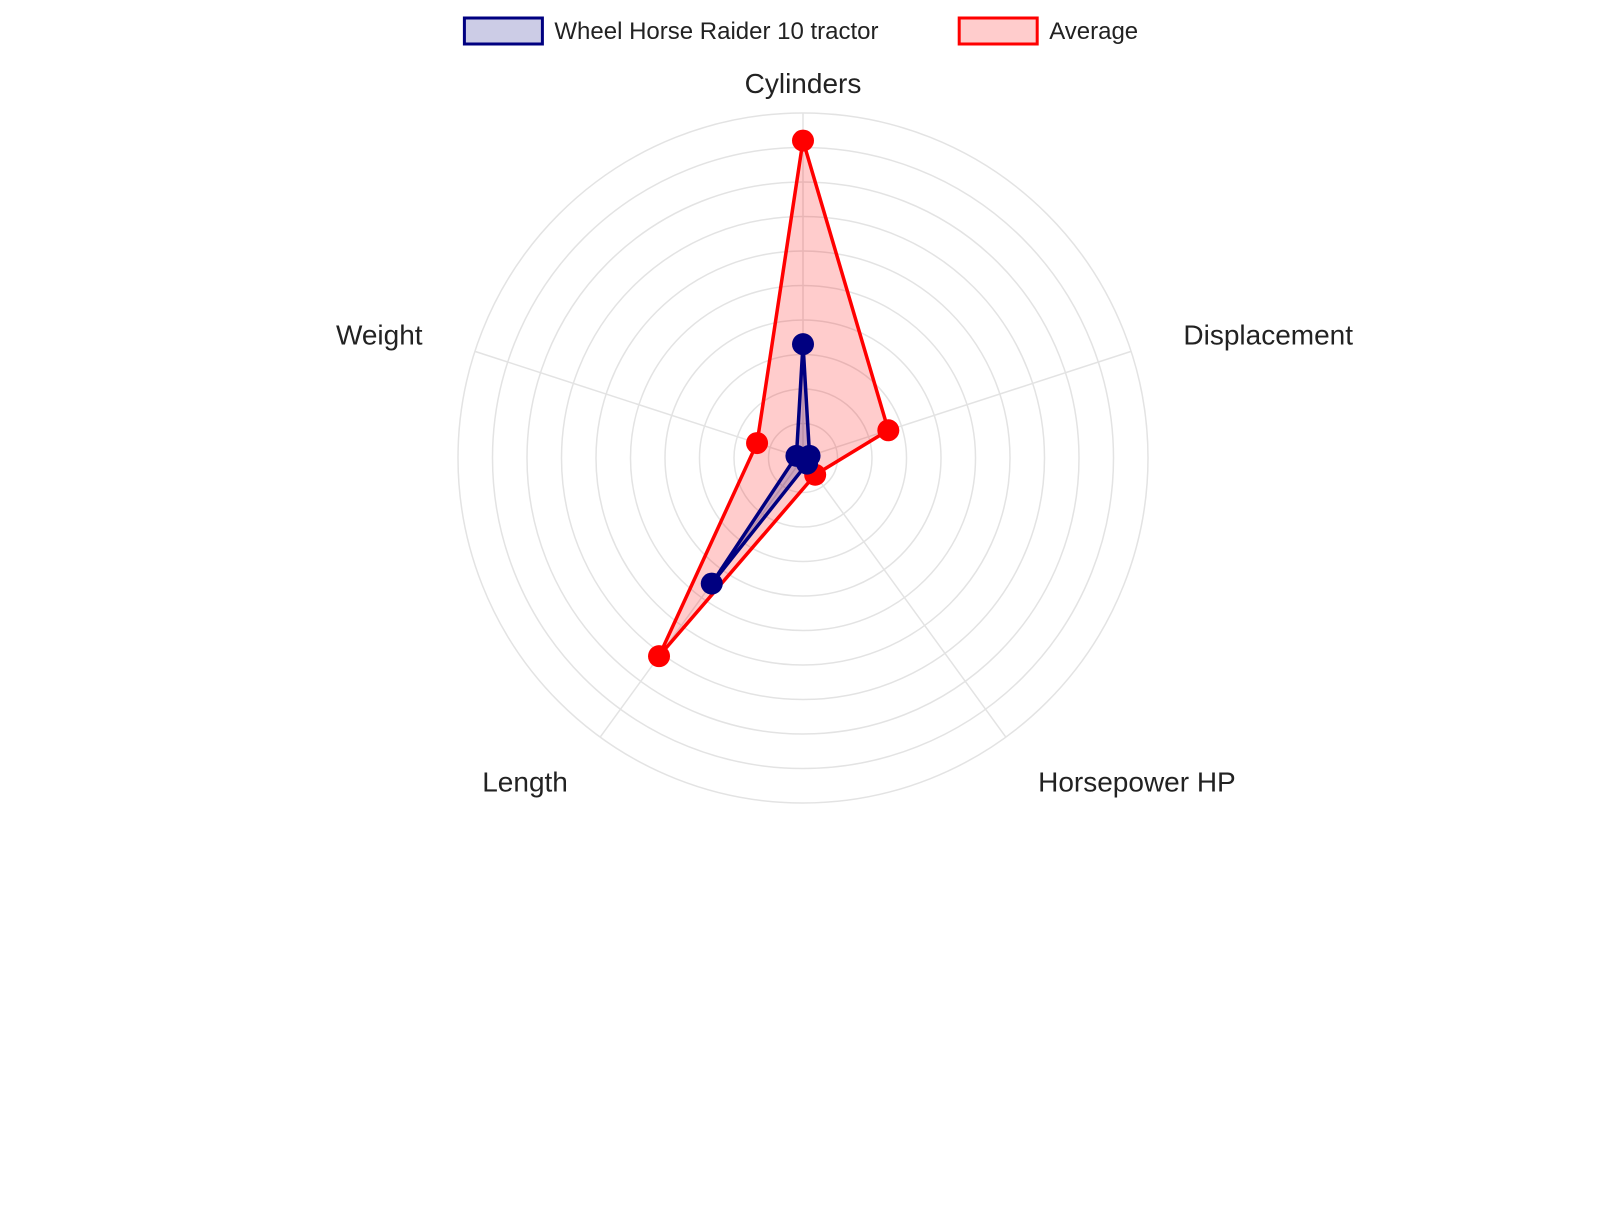  I want to click on axis-label-horsepower-hp: Horsepower HP, so click(1137, 782).